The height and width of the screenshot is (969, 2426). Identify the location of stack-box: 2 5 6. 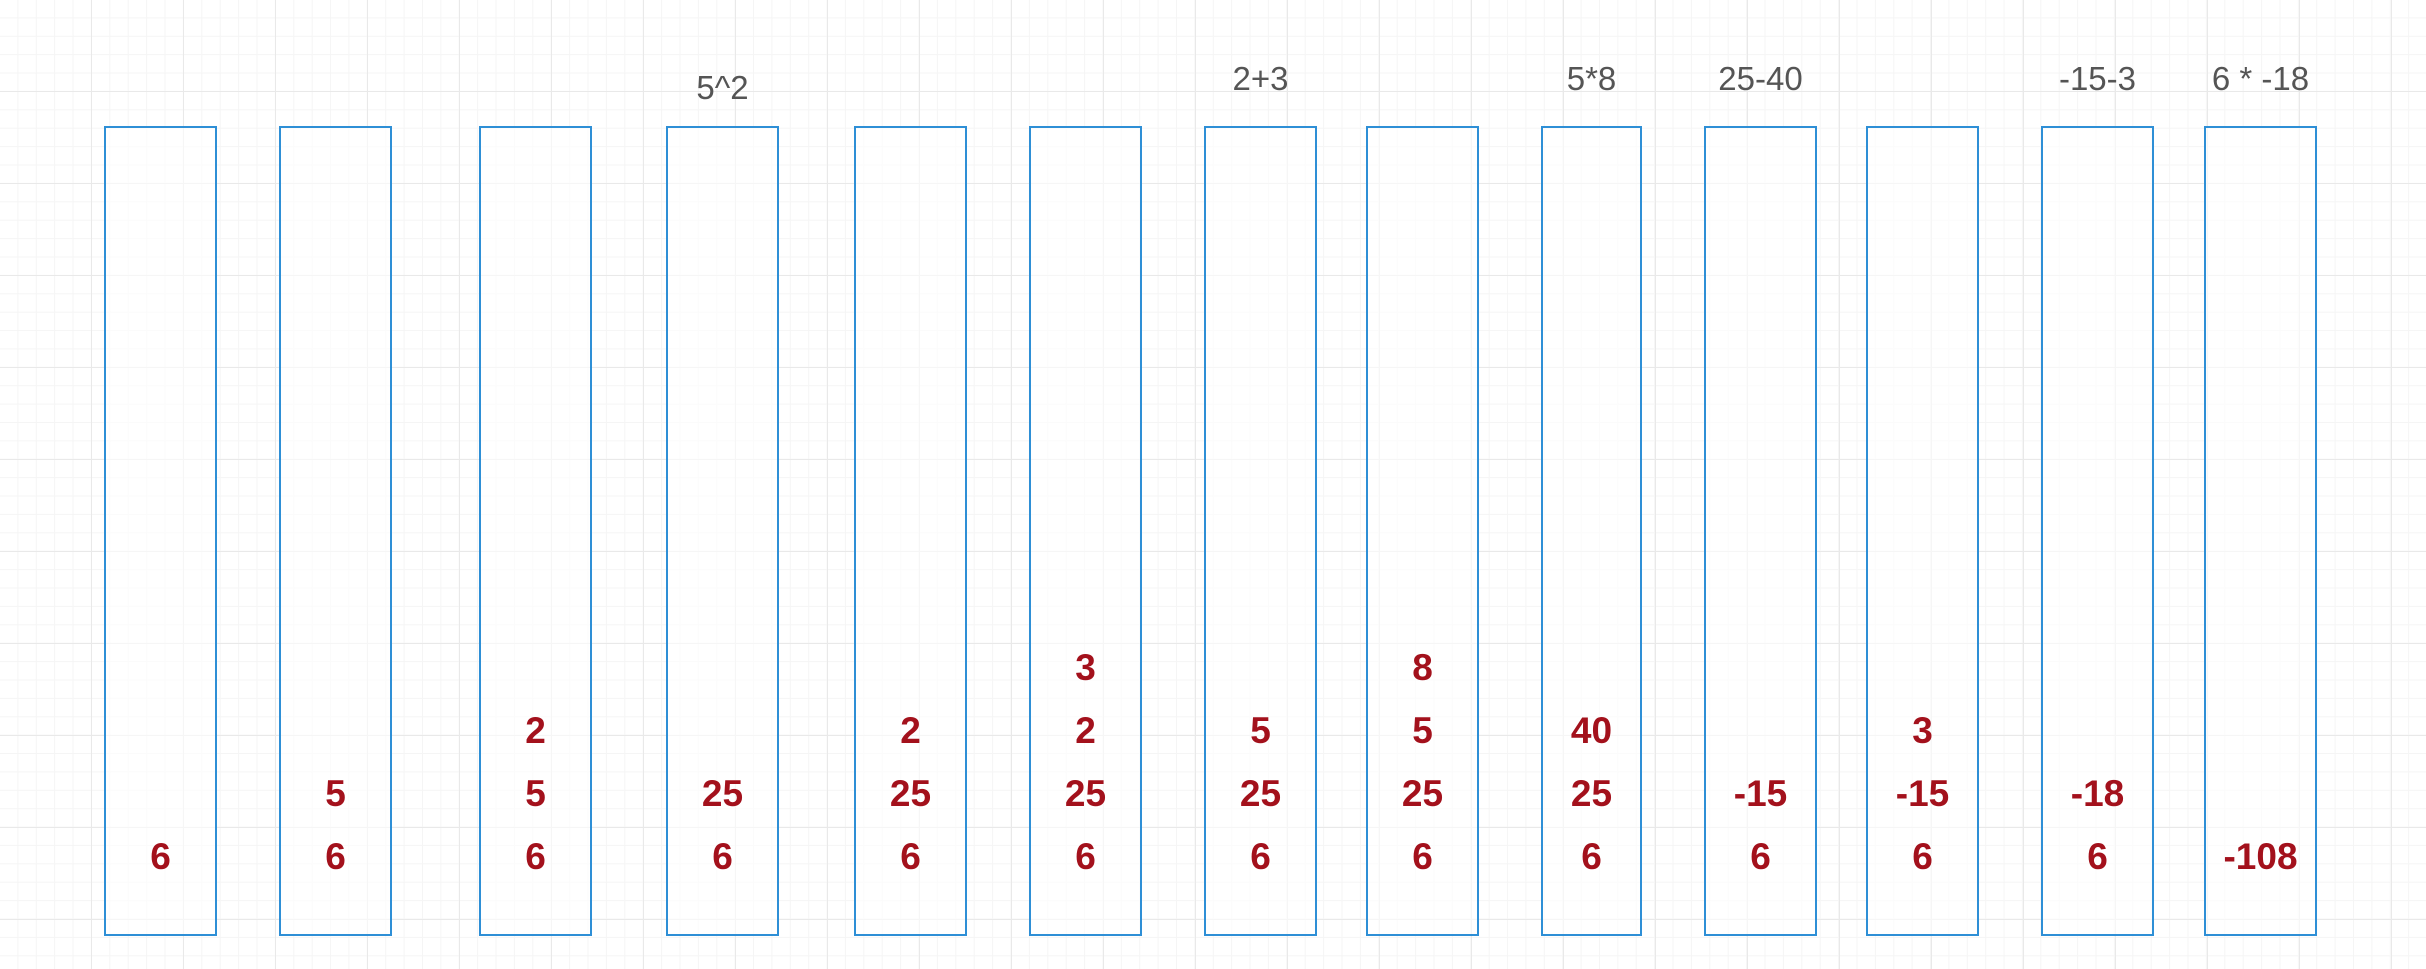
(535, 531).